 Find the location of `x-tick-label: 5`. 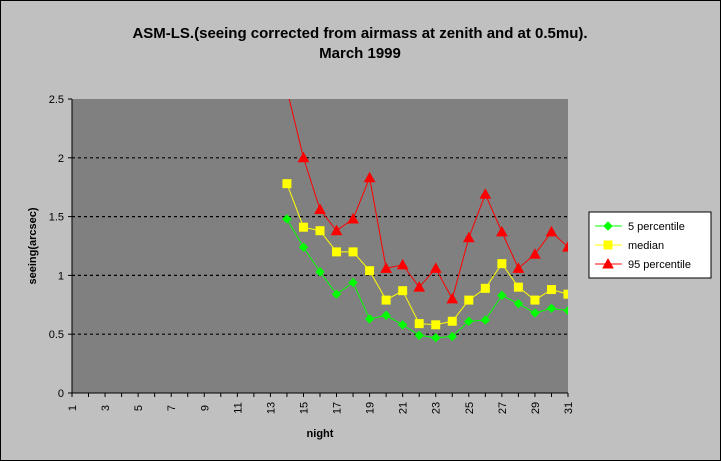

x-tick-label: 5 is located at coordinates (139, 408).